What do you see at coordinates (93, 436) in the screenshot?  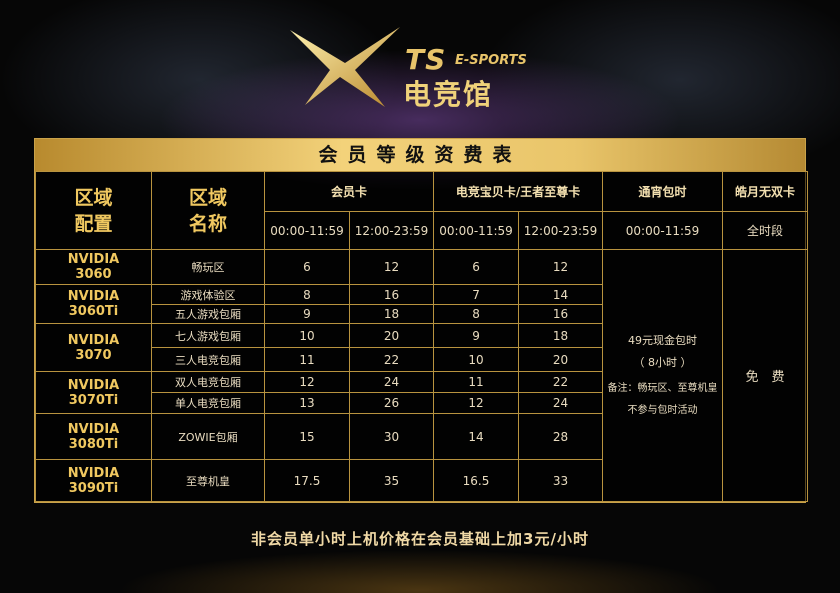 I see `gpu-config: NVIDIA 3080Ti` at bounding box center [93, 436].